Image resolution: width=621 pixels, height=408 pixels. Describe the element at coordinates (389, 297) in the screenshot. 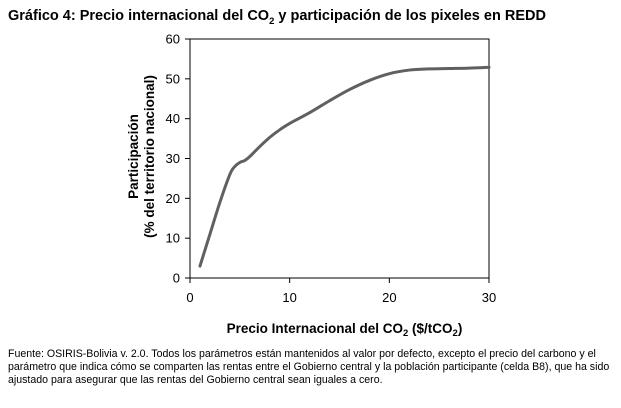

I see `x-tick-label: 20` at that location.